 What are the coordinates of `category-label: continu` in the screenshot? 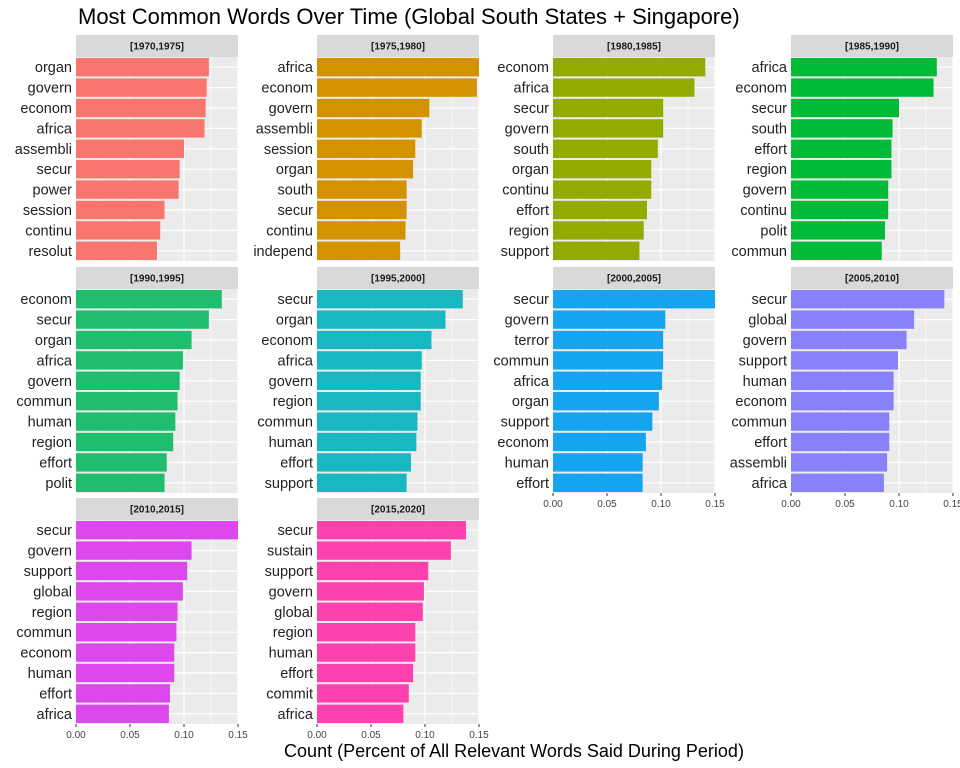 It's located at (289, 231).